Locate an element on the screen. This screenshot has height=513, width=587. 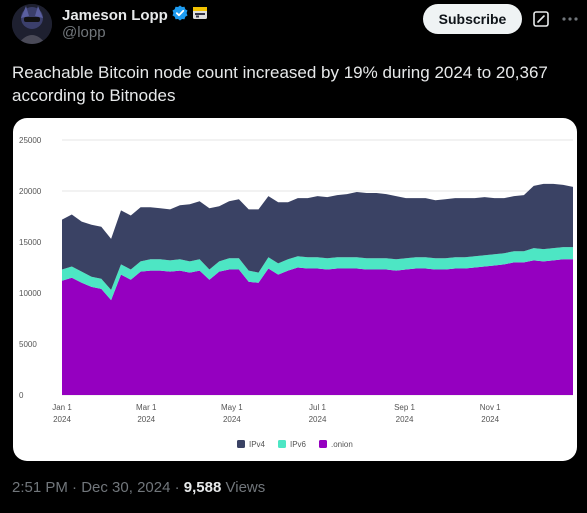
grok-icon is located at coordinates (541, 19).